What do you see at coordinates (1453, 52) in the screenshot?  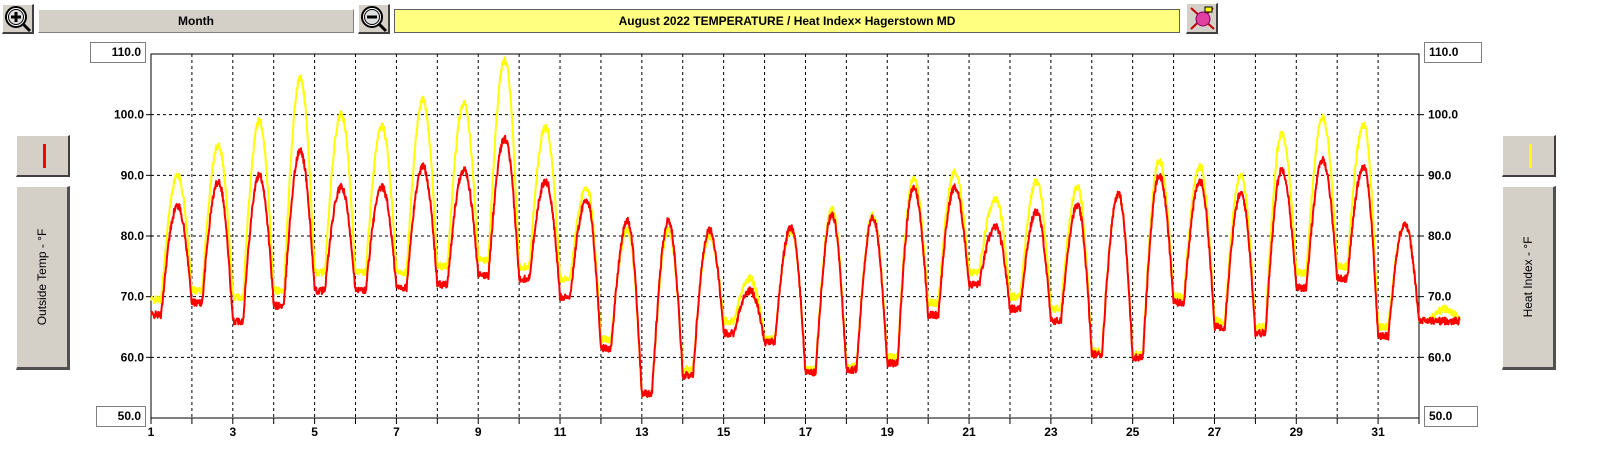 I see `y-max-input-right: 110.0` at bounding box center [1453, 52].